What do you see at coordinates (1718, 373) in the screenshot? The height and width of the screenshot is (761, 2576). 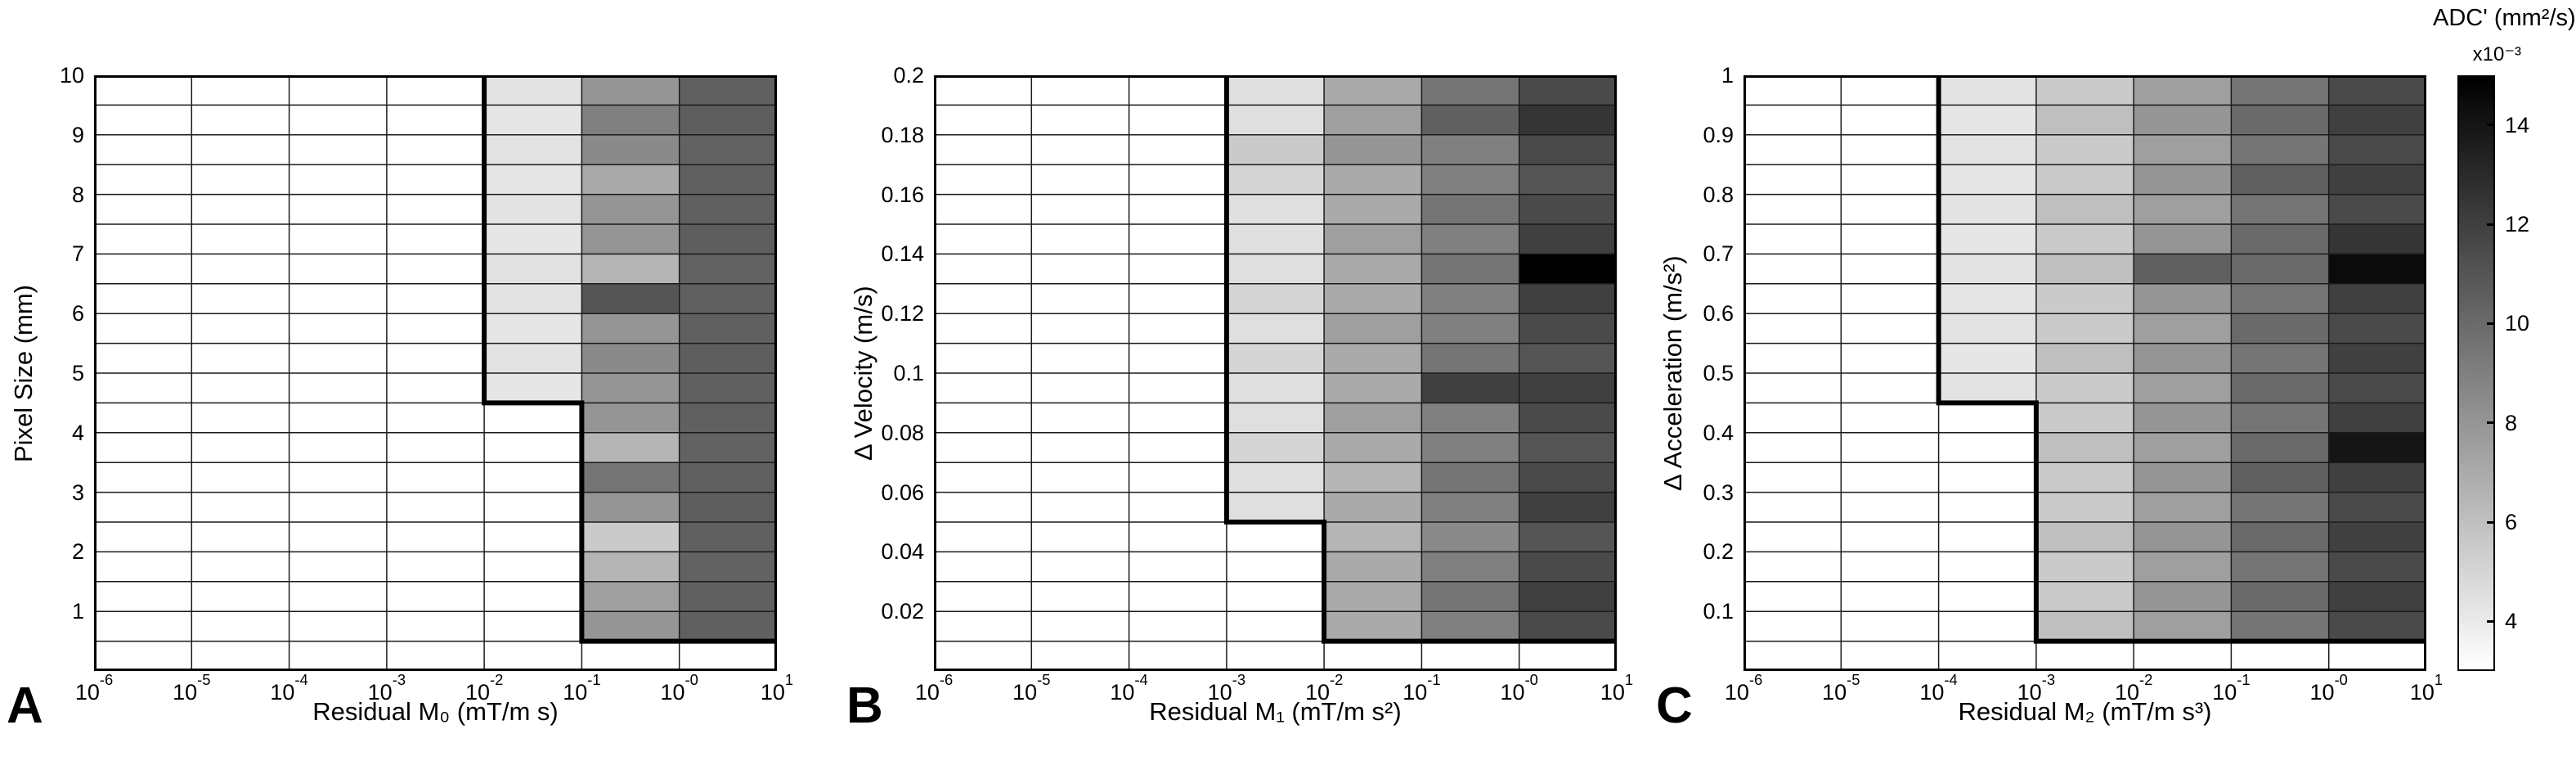 I see `y-tick-label: 0.5` at bounding box center [1718, 373].